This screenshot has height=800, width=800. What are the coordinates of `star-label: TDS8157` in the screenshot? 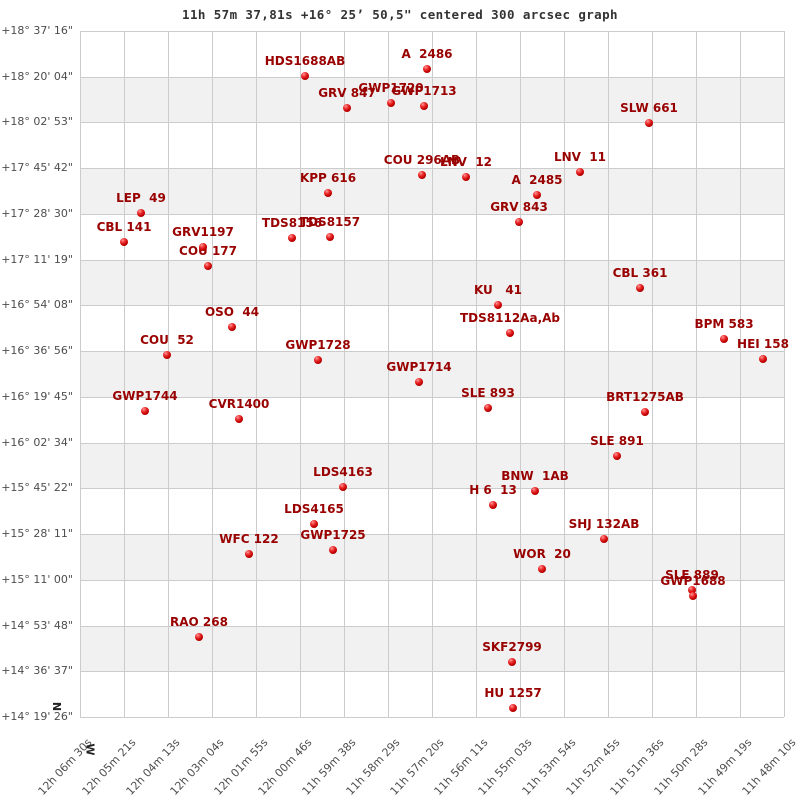 It's located at (330, 222).